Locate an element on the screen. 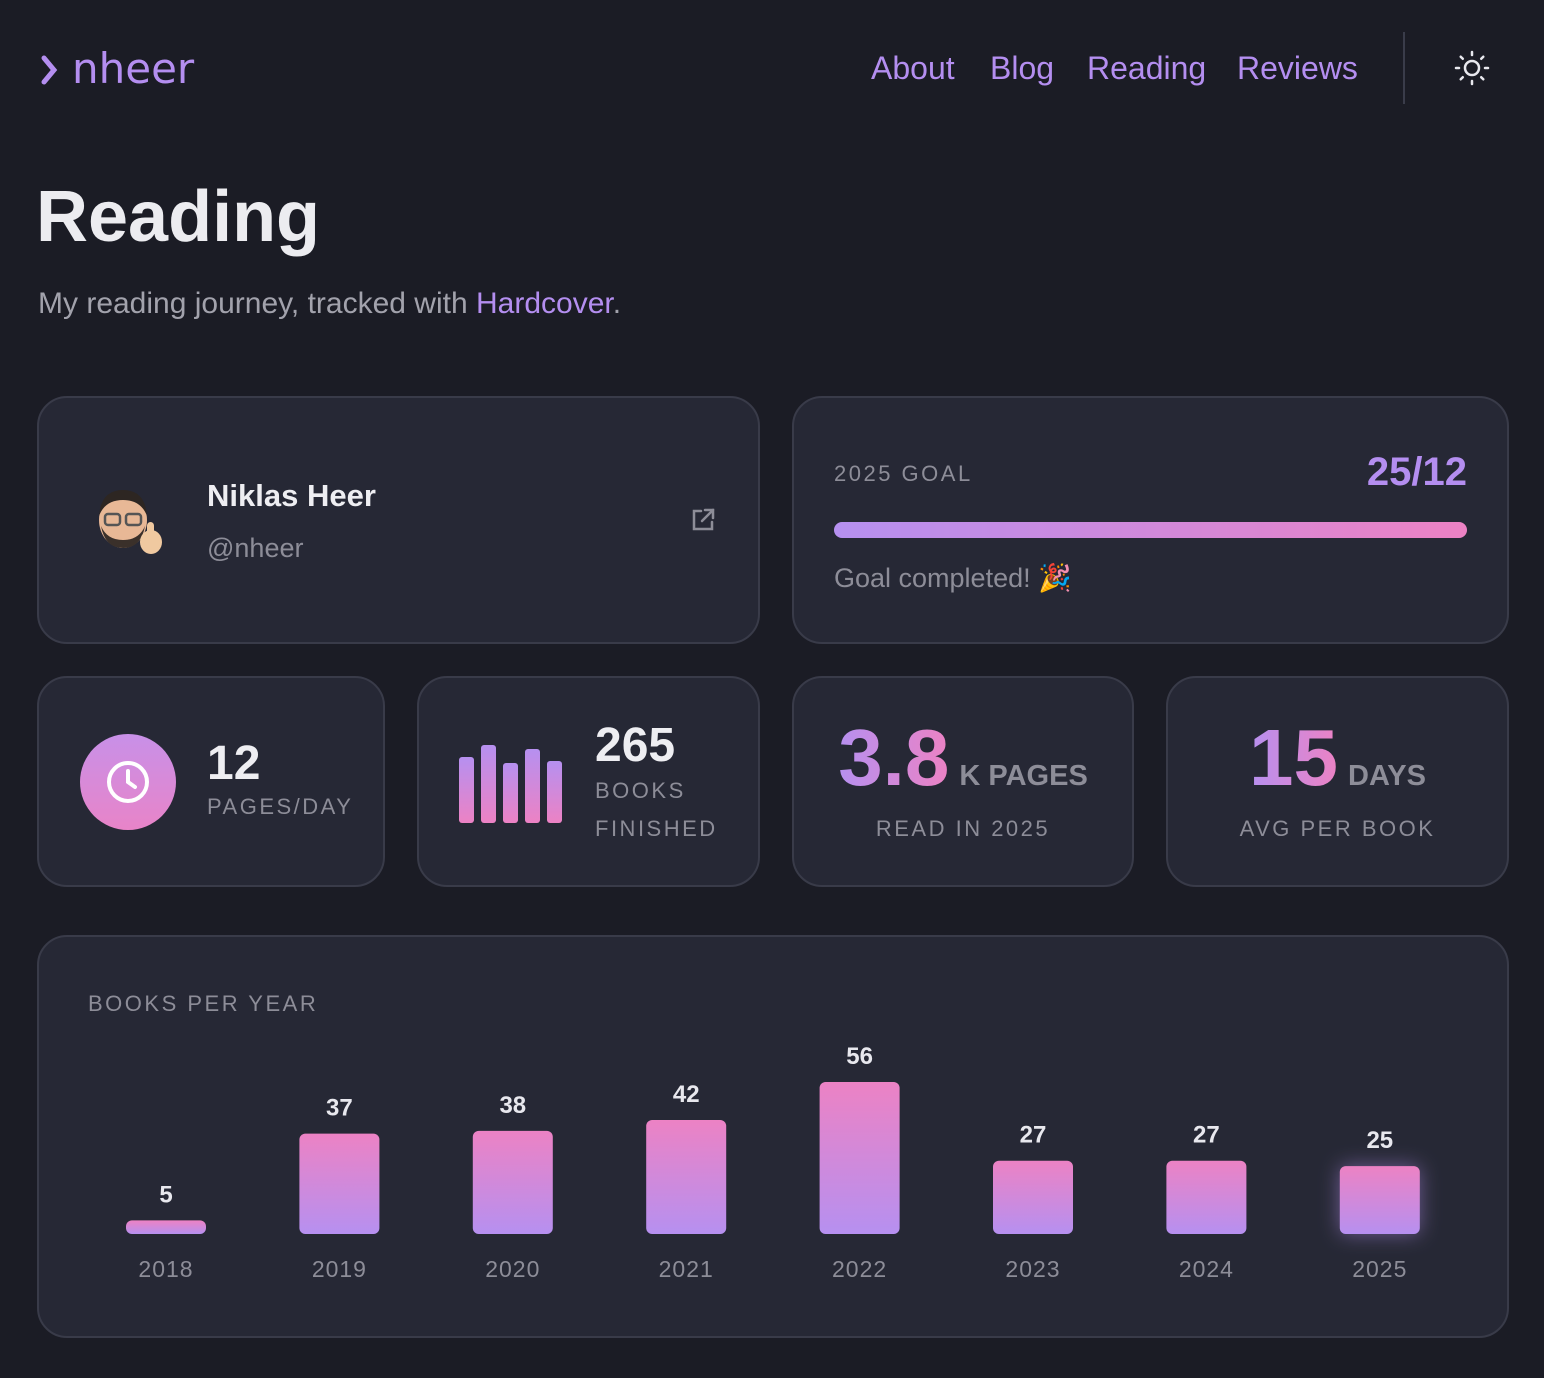  value-label: 42 is located at coordinates (686, 1094).